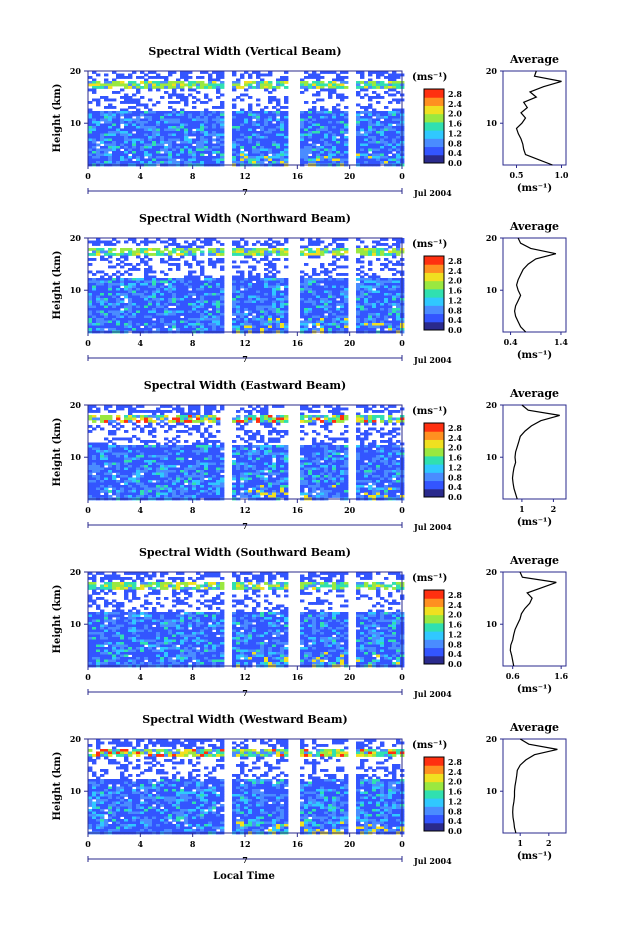 This screenshot has height=934, width=621. Describe the element at coordinates (534, 59) in the screenshot. I see `profile-title: Average` at that location.